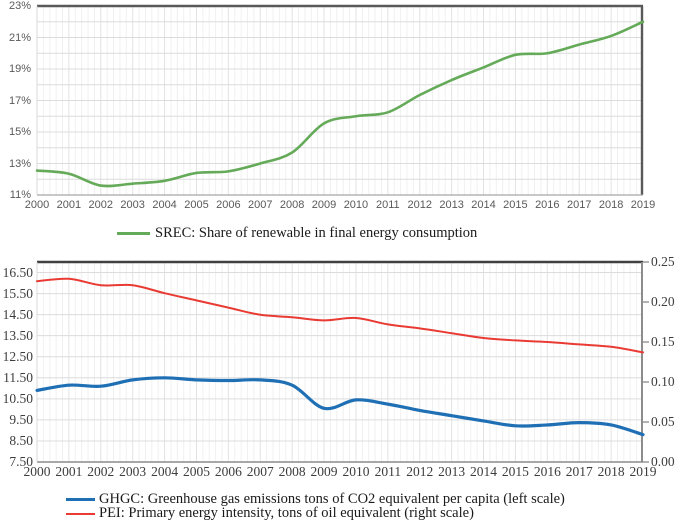 The width and height of the screenshot is (677, 526). I want to click on srec-x-tick-label: 2000, so click(37, 205).